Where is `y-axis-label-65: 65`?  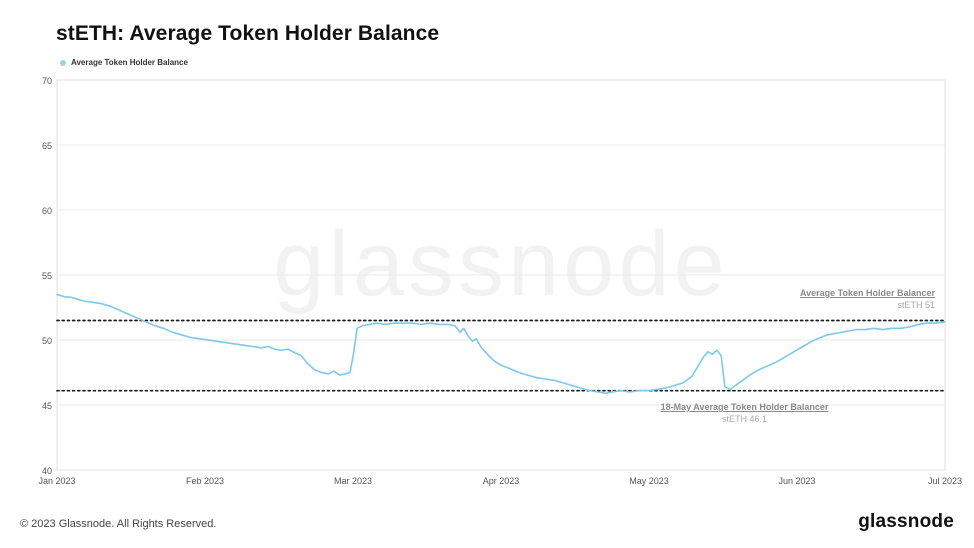 y-axis-label-65: 65 is located at coordinates (46, 146).